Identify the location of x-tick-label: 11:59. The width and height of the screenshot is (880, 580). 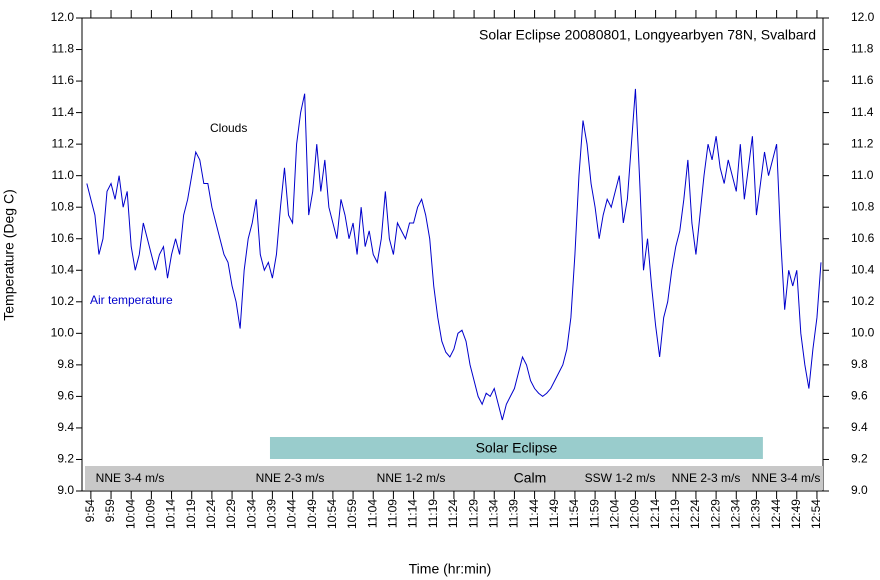
(594, 513).